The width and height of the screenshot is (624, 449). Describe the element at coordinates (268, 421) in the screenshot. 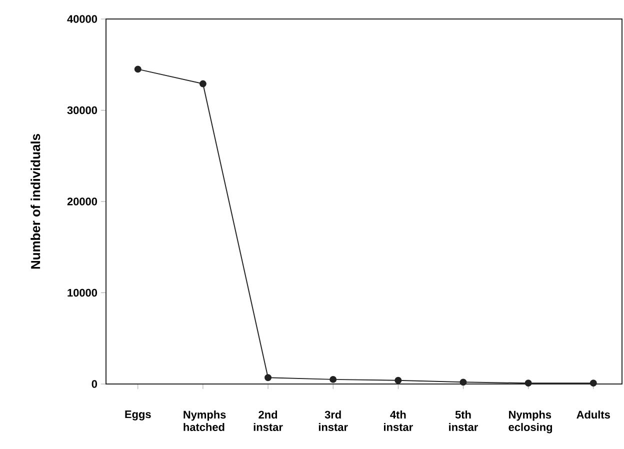

I see `x-tick-label: 2nd instar` at that location.